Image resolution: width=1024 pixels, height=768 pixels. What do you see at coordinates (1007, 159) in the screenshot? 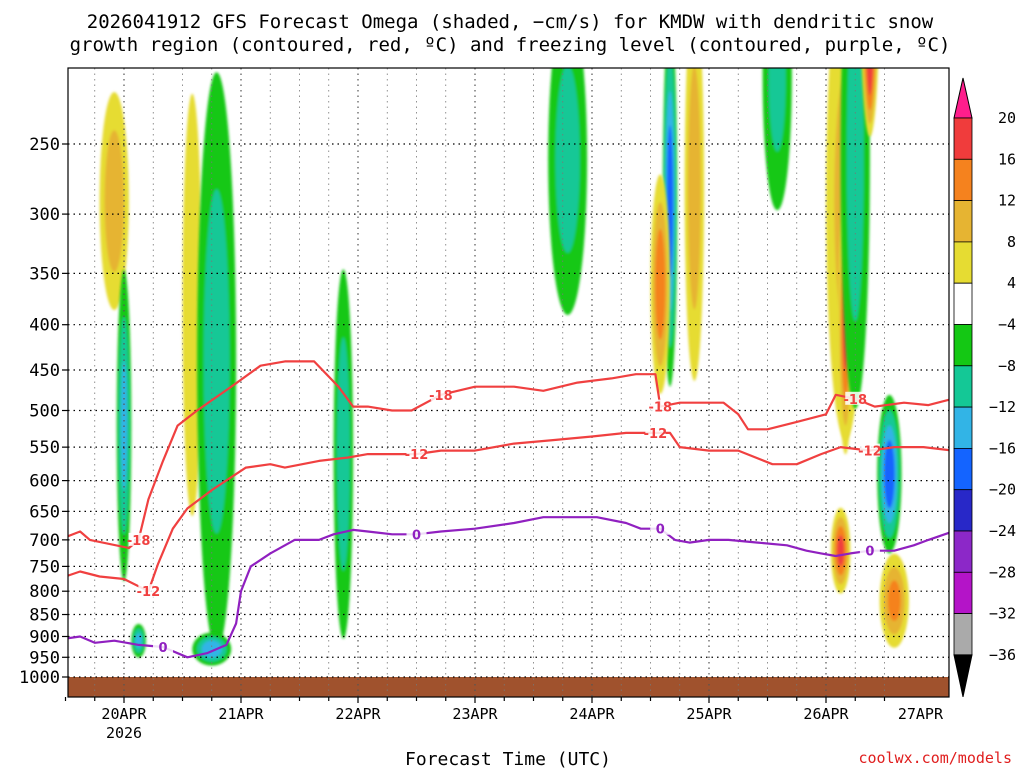
I see `colorbar-label: 16` at bounding box center [1007, 159].